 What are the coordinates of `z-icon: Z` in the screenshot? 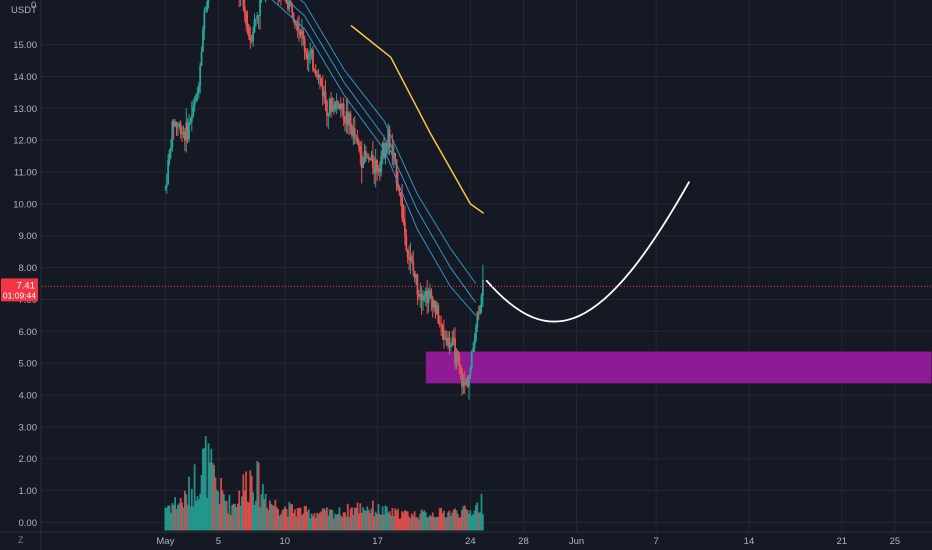 It's located at (21, 540).